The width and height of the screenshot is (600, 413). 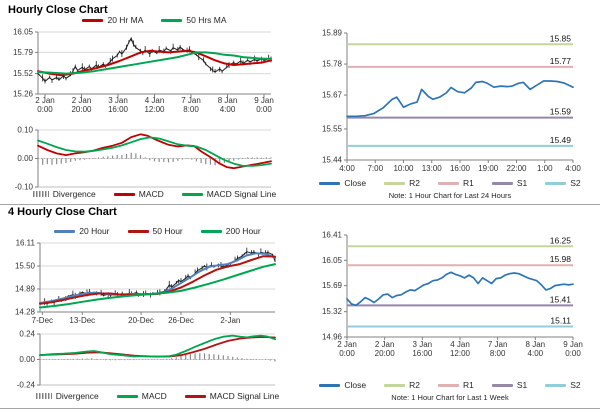 What do you see at coordinates (58, 10) in the screenshot?
I see `hourly-chart-title: Hourly Close Chart` at bounding box center [58, 10].